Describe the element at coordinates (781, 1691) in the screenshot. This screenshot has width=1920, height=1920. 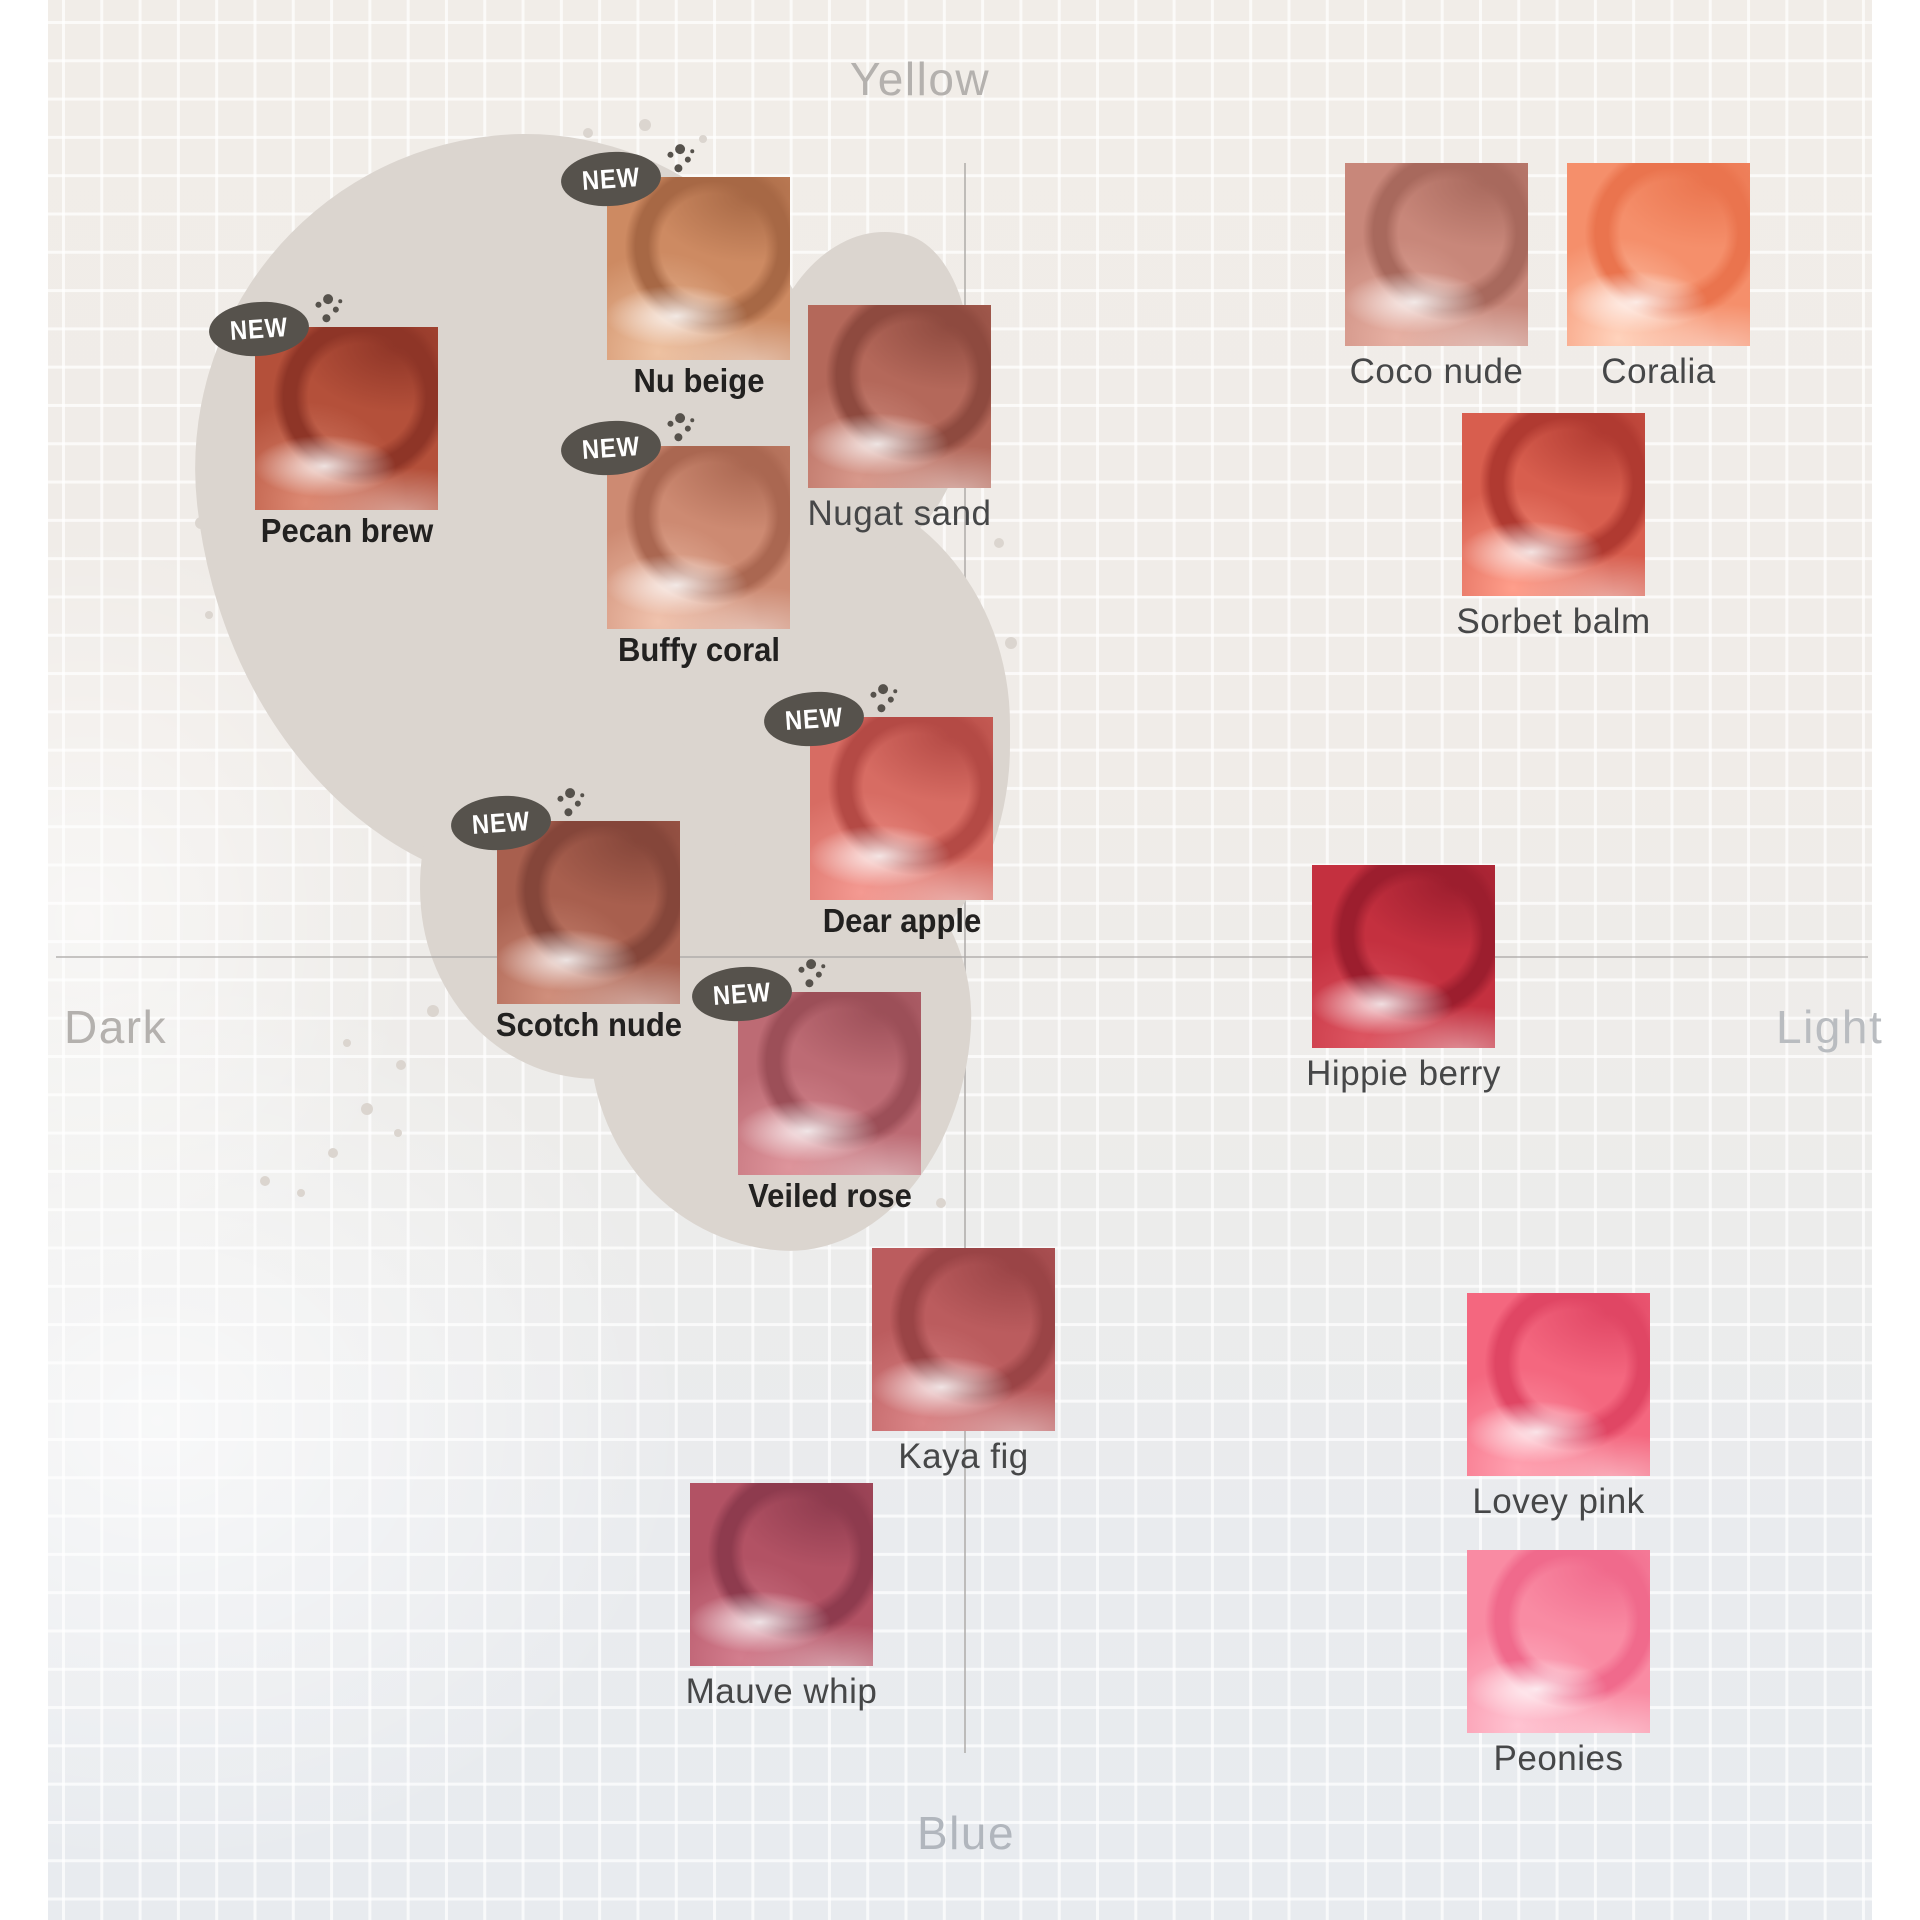
I see `shade-label: Mauve whip` at that location.